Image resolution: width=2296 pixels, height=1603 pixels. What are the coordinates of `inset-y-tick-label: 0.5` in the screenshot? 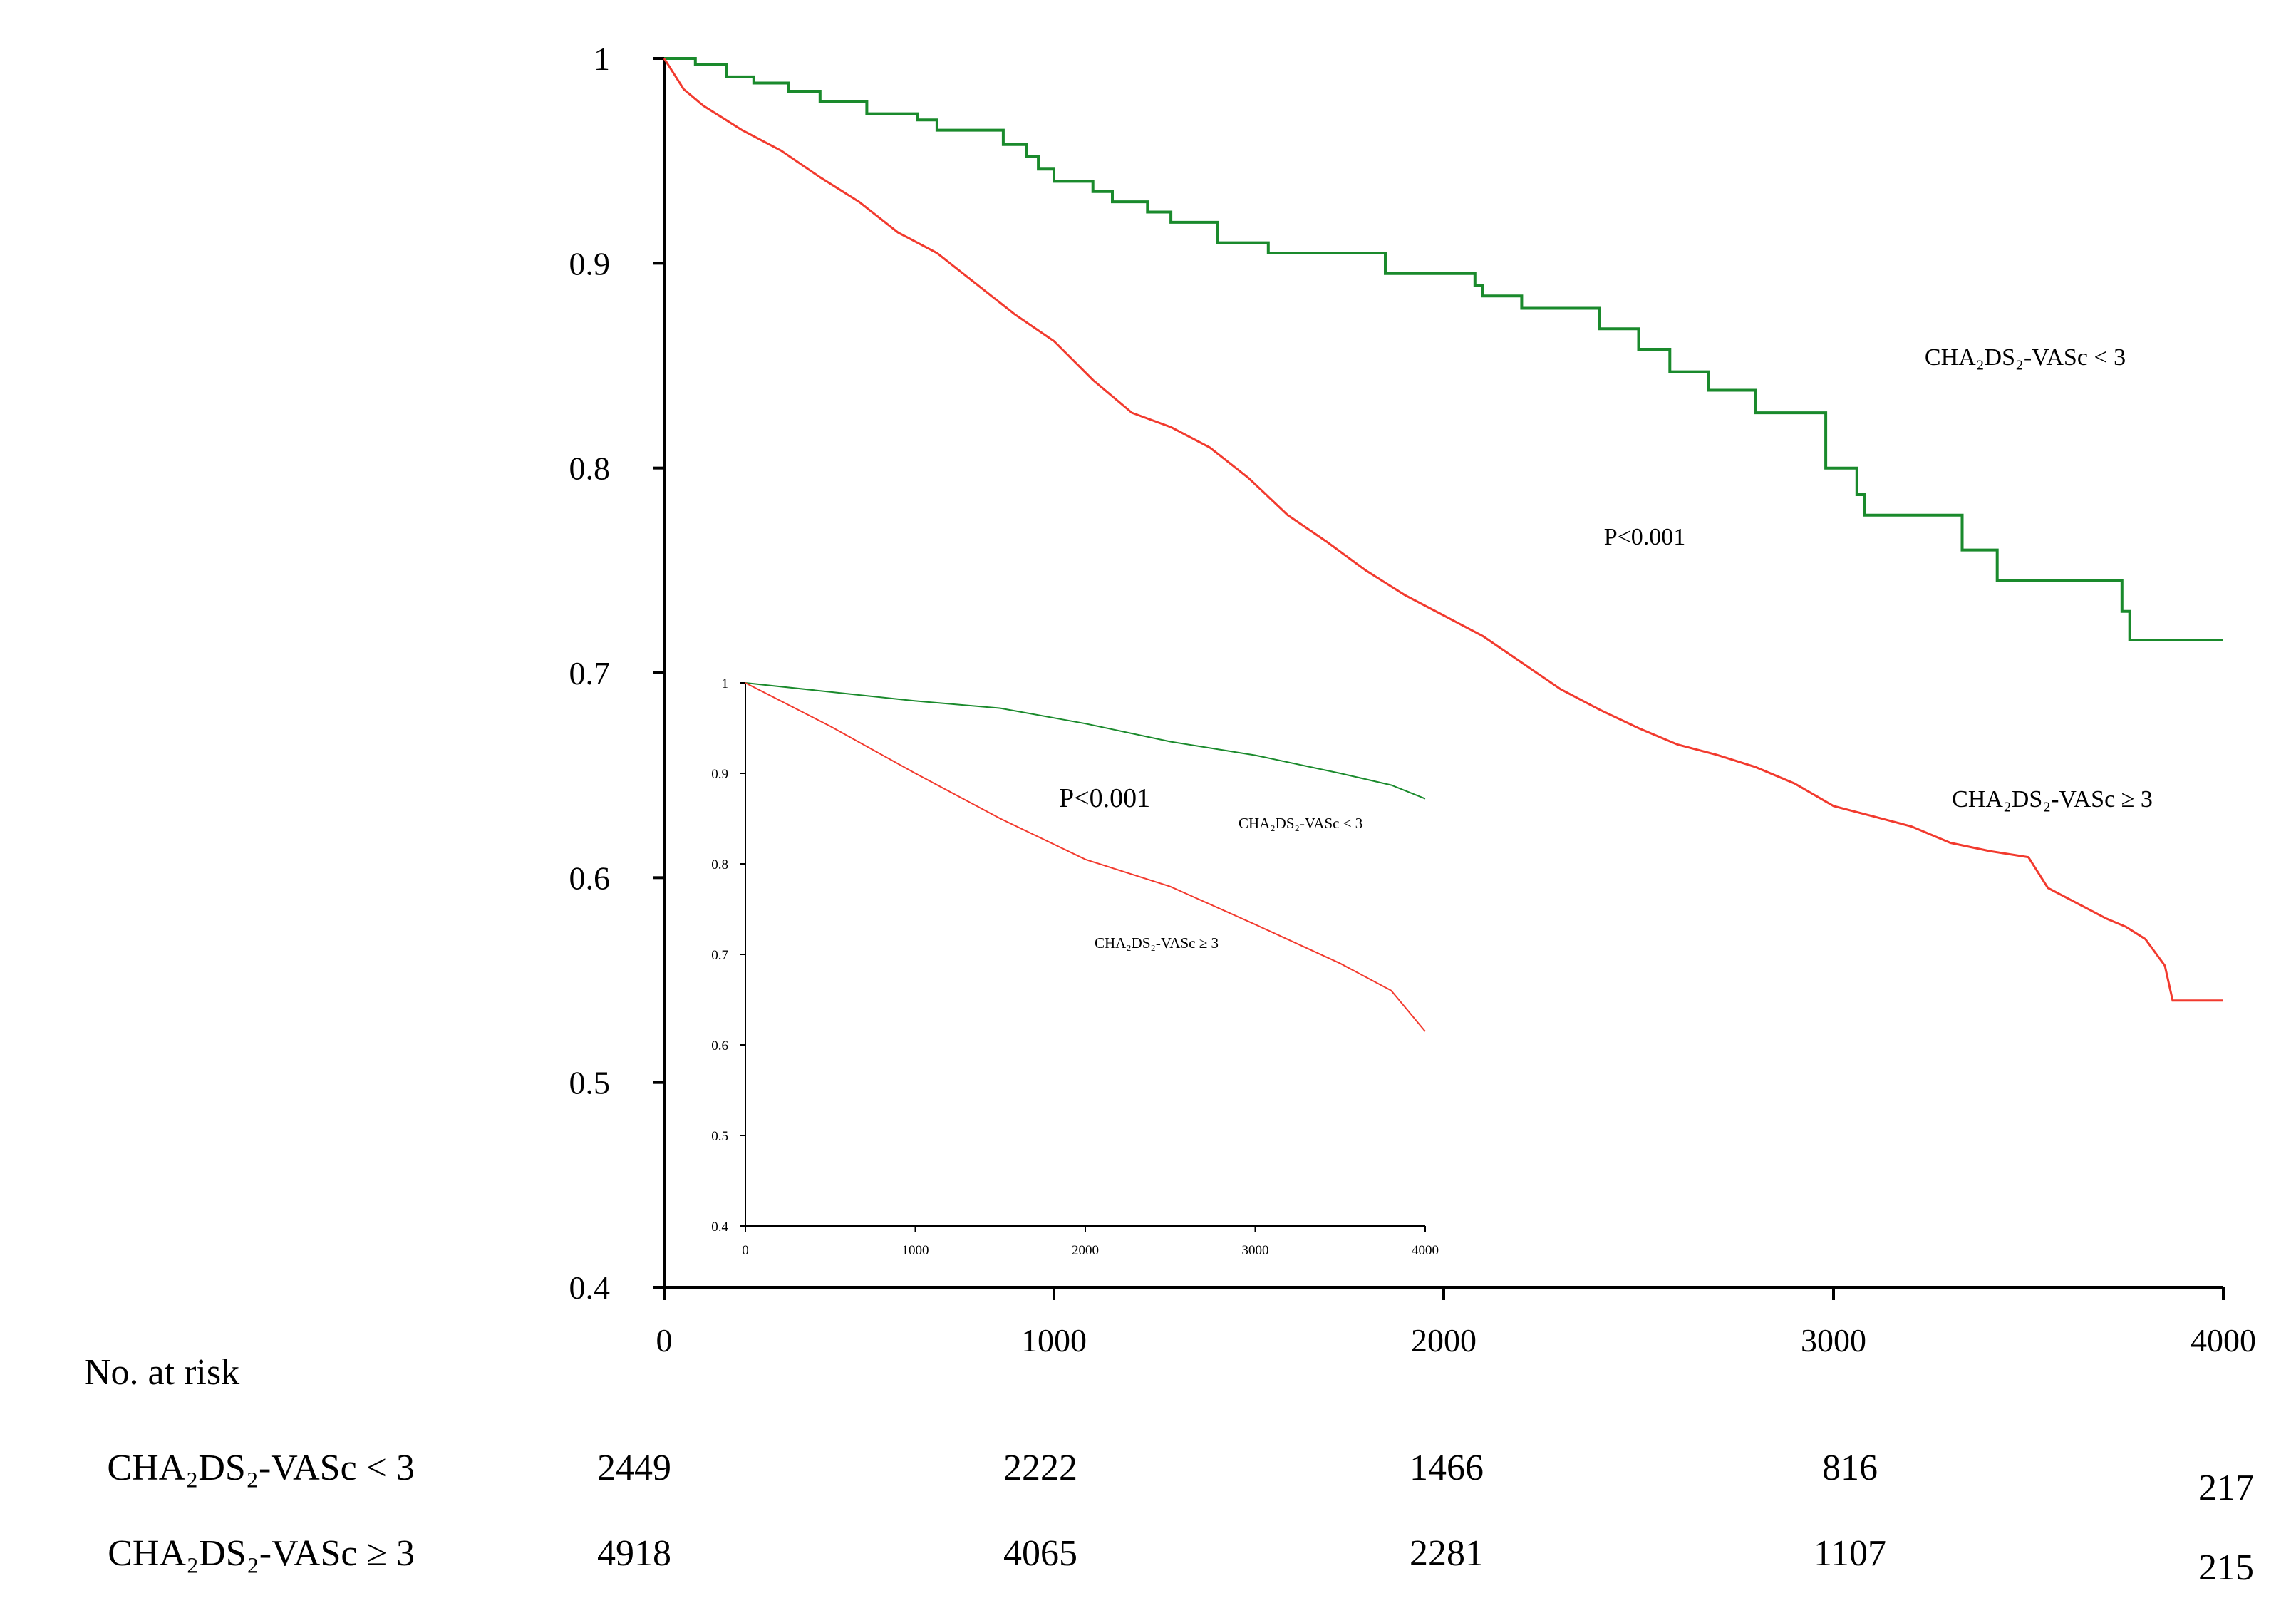 It's located at (719, 1136).